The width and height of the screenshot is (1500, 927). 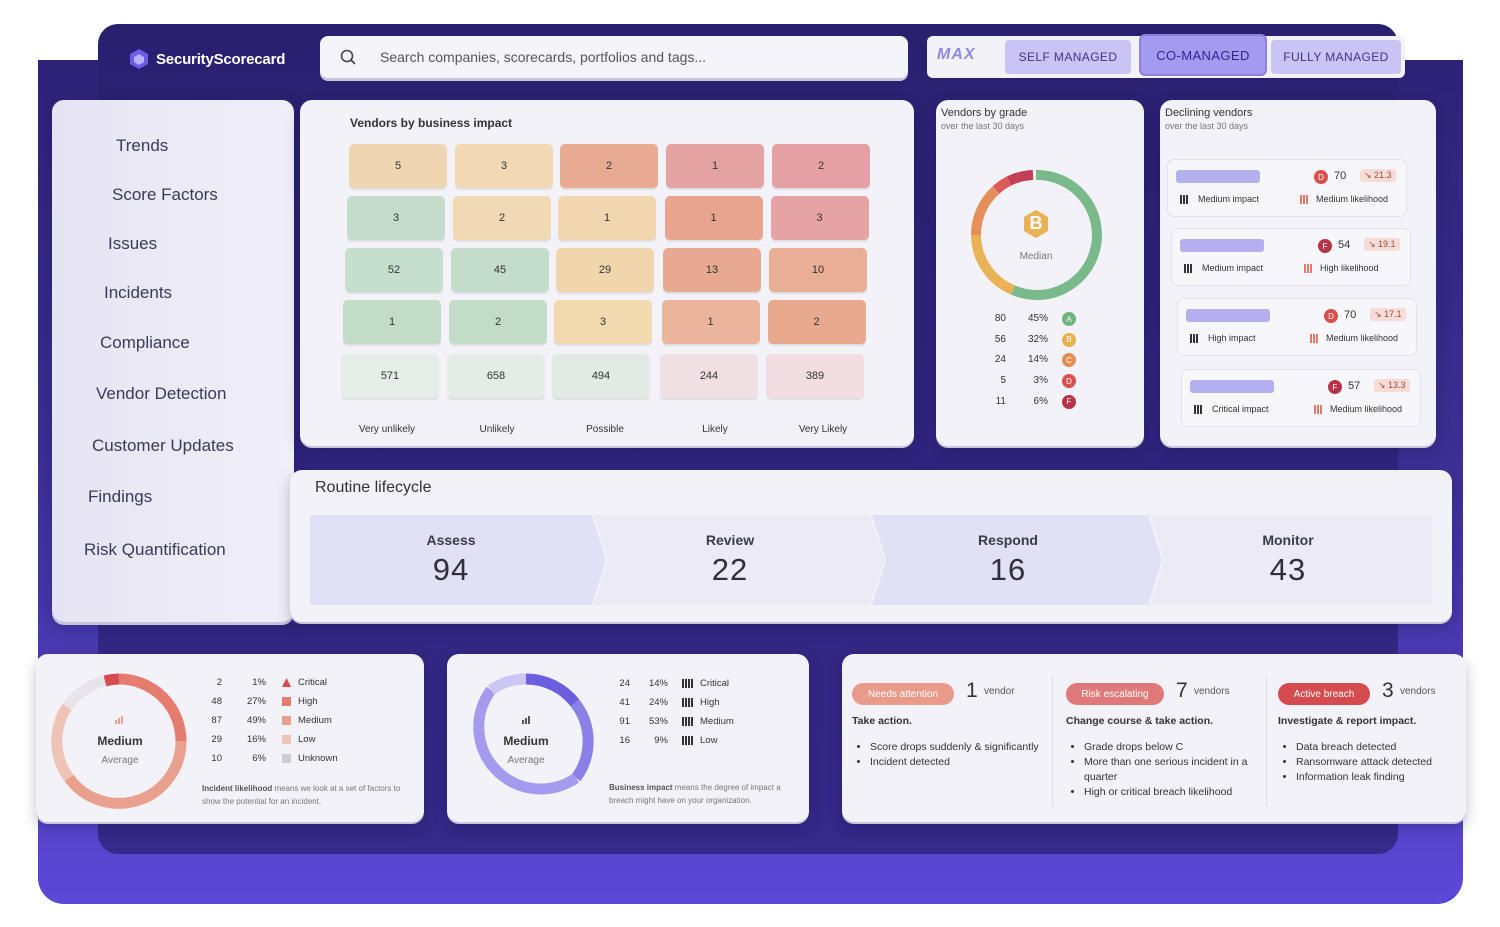 I want to click on grade-segment-a, so click(x=1056, y=235).